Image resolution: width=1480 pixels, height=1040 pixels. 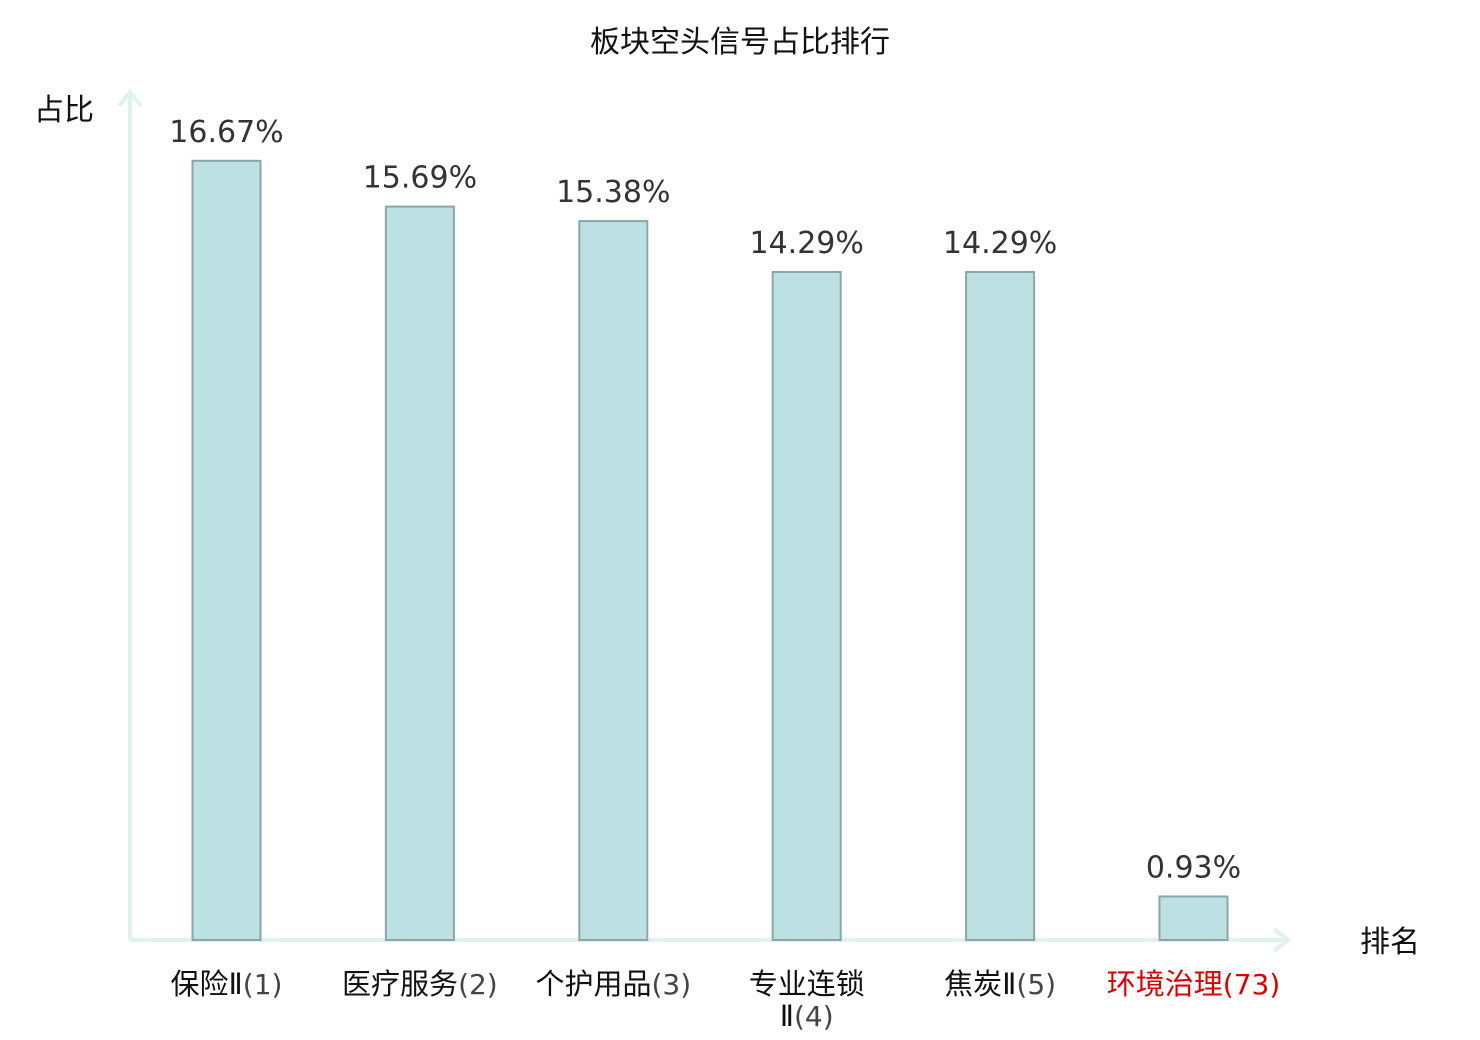 I want to click on category-label-1: 保险Ⅱ(1), so click(x=227, y=984).